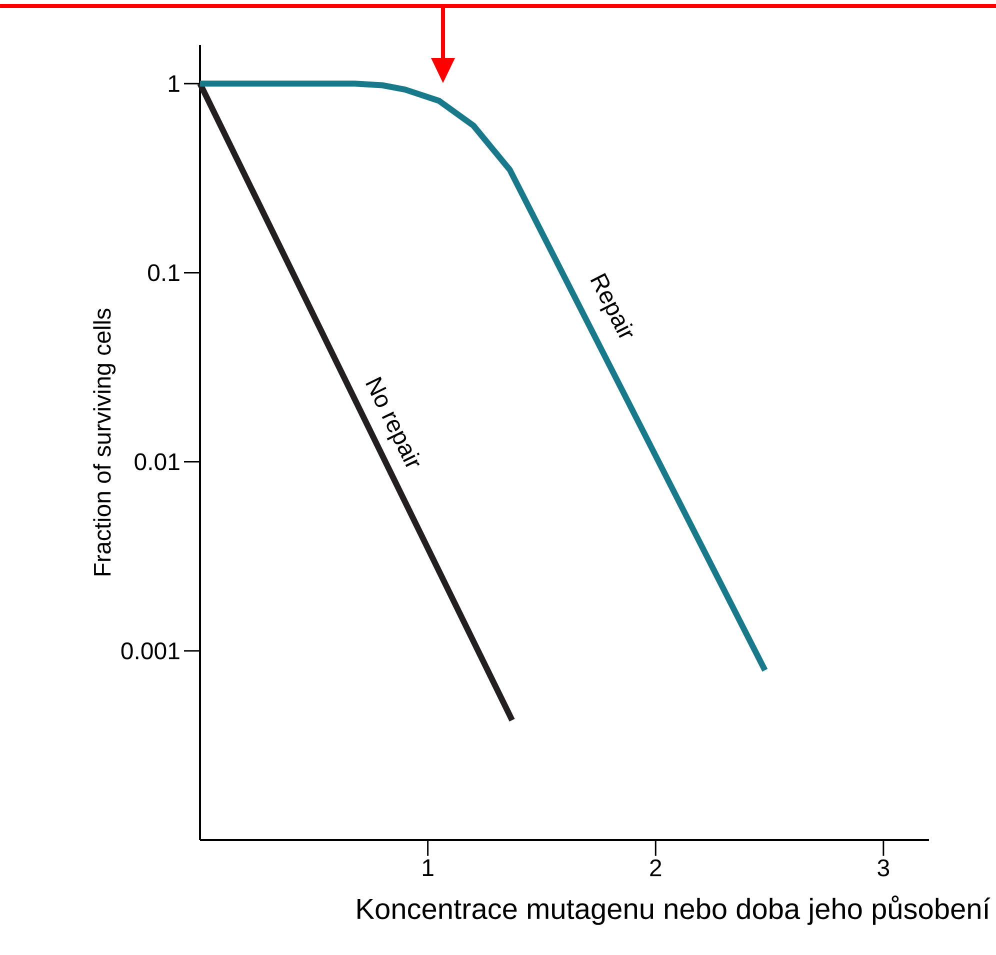 This screenshot has width=996, height=955. What do you see at coordinates (428, 867) in the screenshot?
I see `x-tick-label: 1` at bounding box center [428, 867].